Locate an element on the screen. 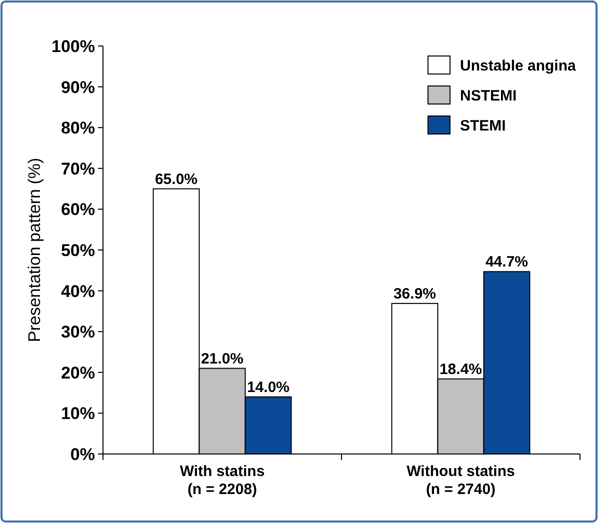 The width and height of the screenshot is (598, 523). y-axis-title: Presentation pattern (%) is located at coordinates (34, 250).